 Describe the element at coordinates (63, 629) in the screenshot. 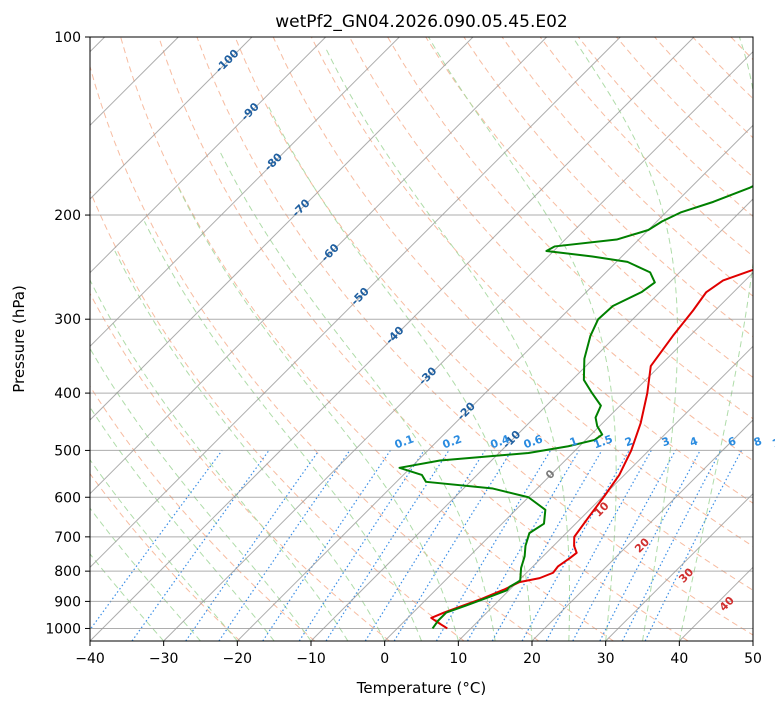

I see `y-tick-label: 1000` at that location.